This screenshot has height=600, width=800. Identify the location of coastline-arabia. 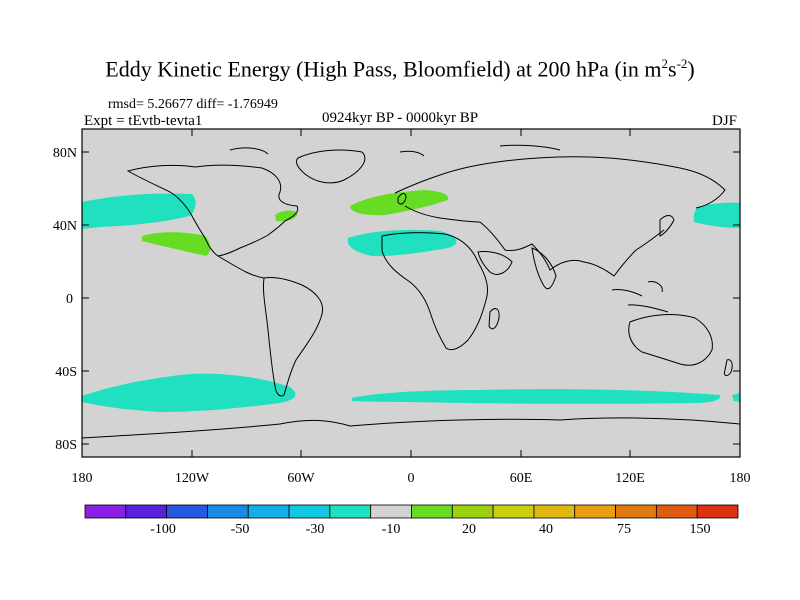
(495, 263).